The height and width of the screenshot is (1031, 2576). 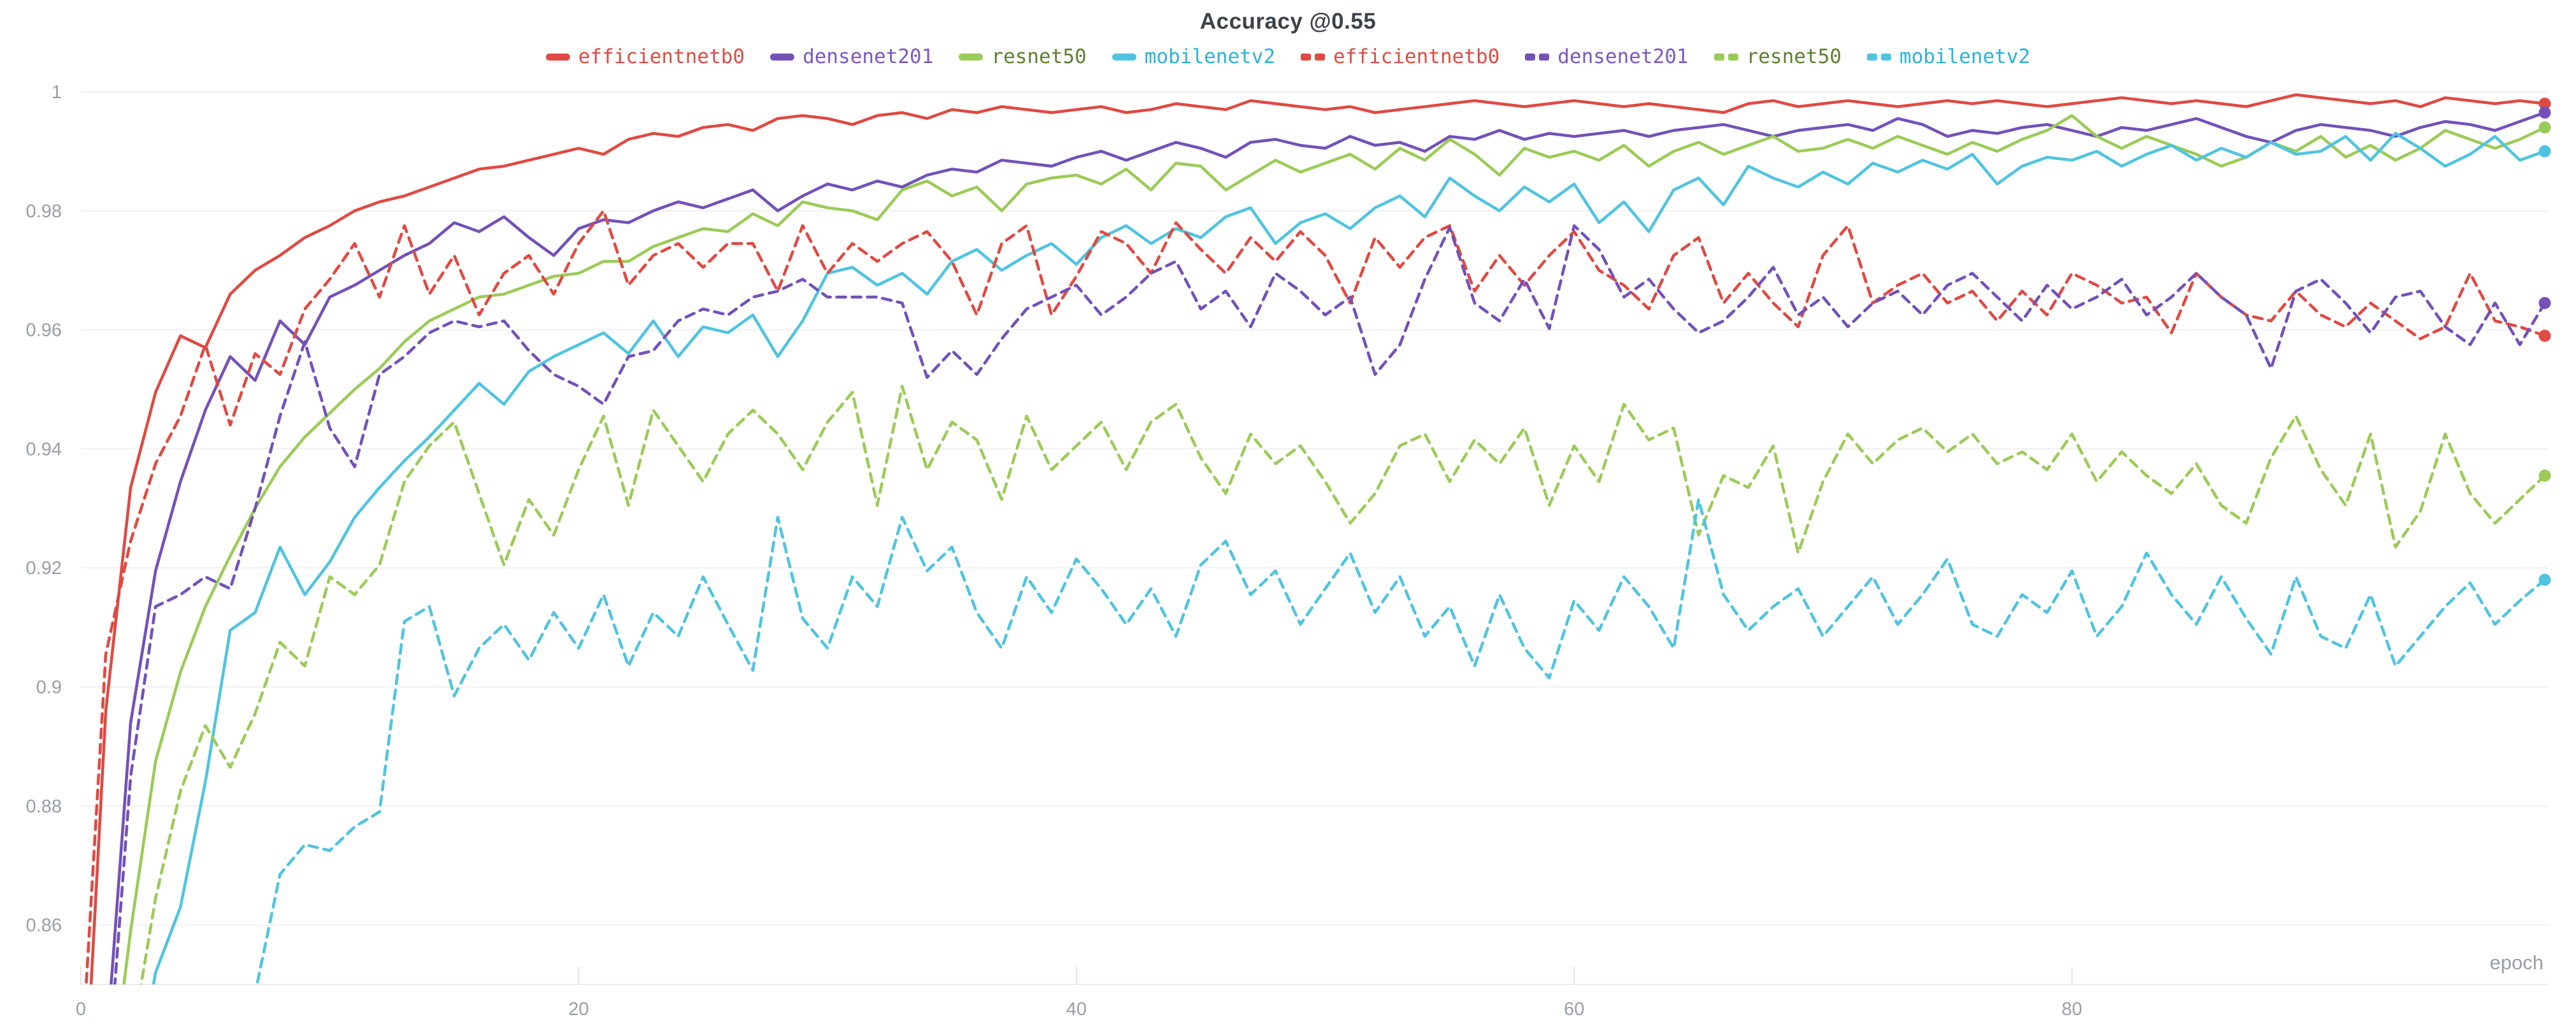 I want to click on legend-item-resnet50-train: resnet50, so click(x=1023, y=56).